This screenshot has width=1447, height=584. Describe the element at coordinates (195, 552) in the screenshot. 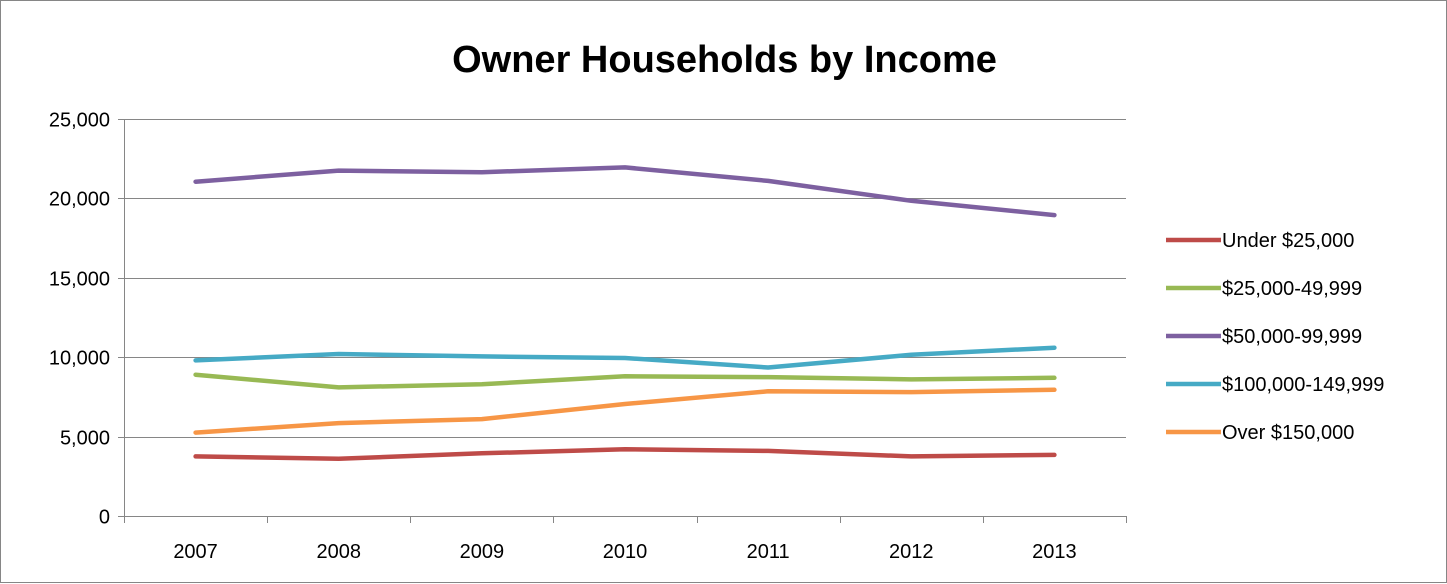

I see `x-tick-label: 2007` at that location.